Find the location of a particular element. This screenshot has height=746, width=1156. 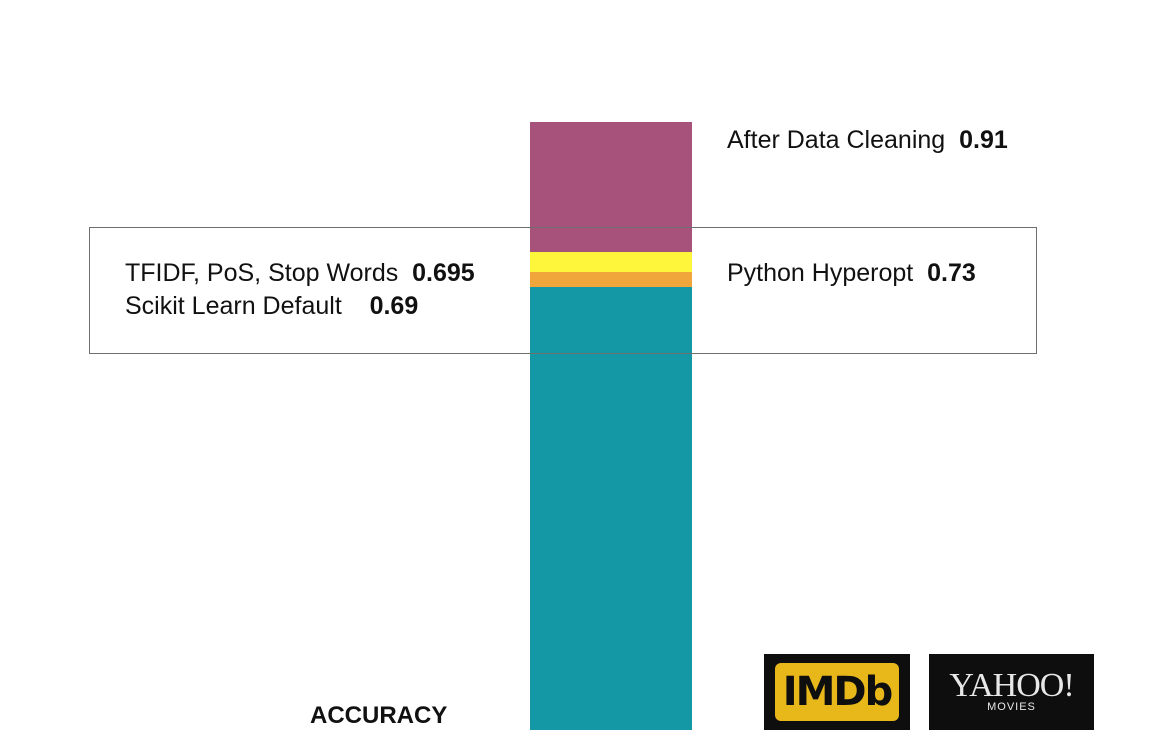

yahoo-logo-text: YAHOO! is located at coordinates (1011, 685).